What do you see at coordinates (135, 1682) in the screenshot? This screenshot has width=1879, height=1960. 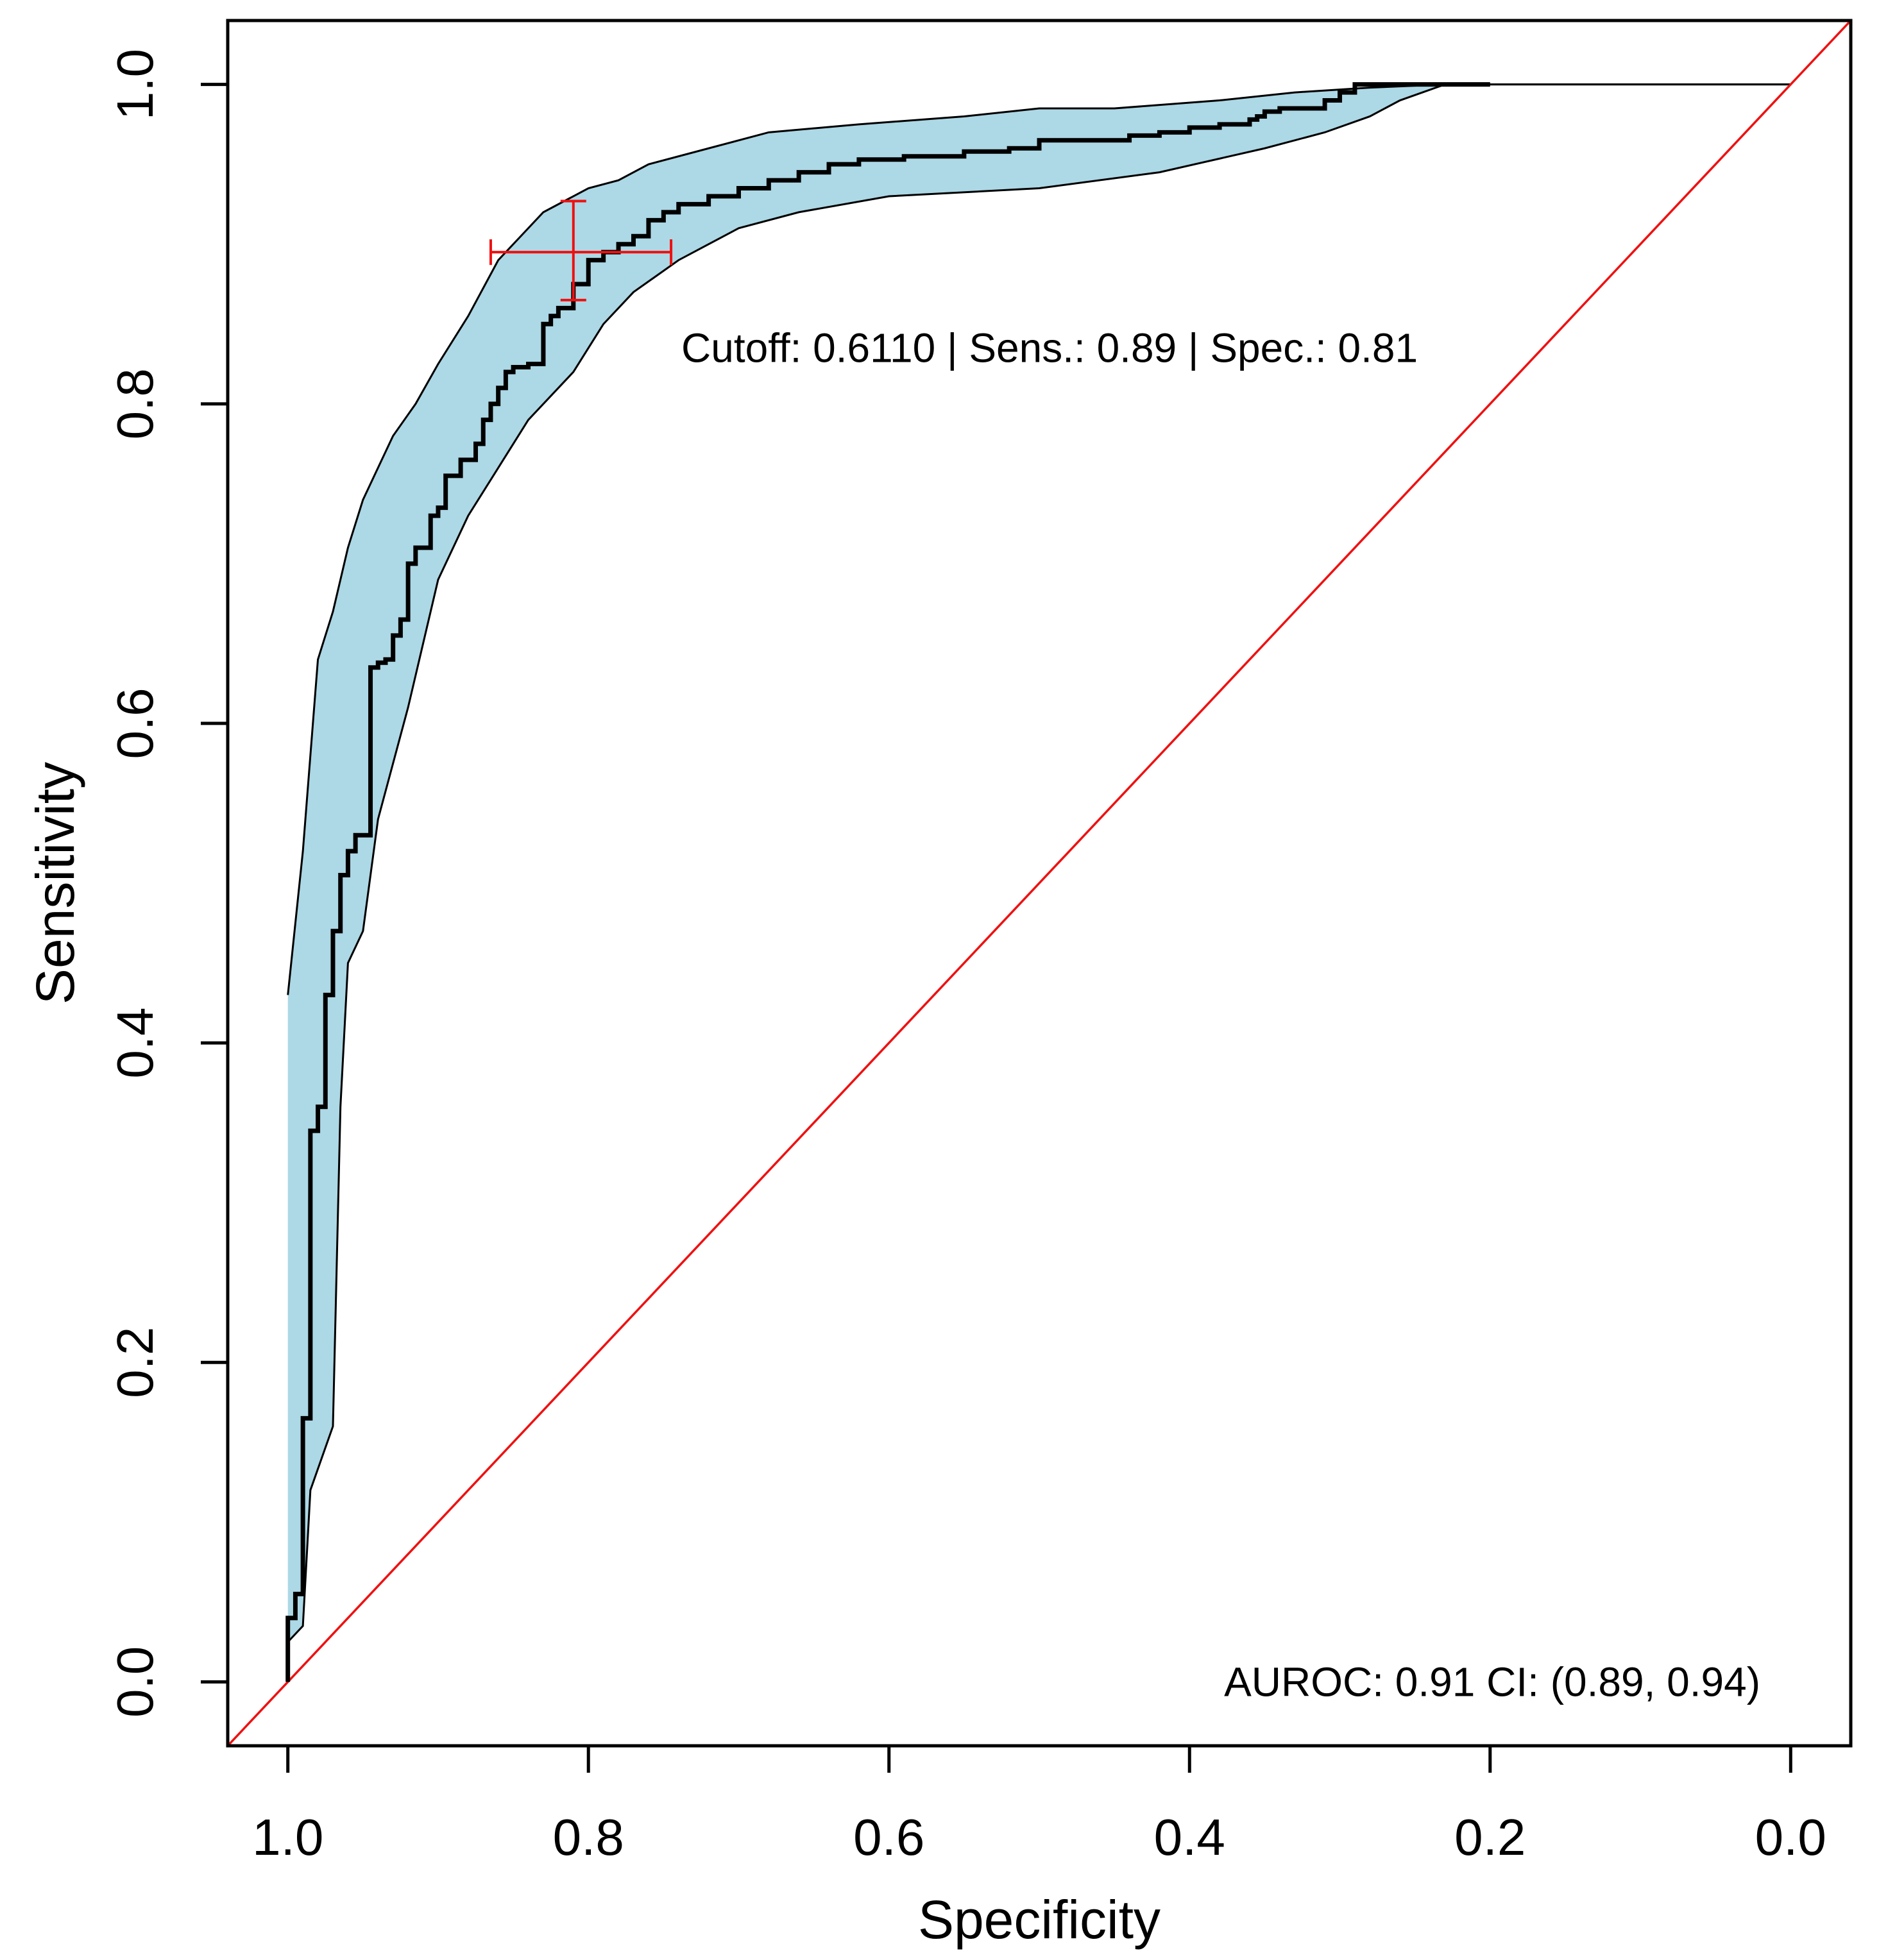 I see `y-tick-label: 0.0` at bounding box center [135, 1682].